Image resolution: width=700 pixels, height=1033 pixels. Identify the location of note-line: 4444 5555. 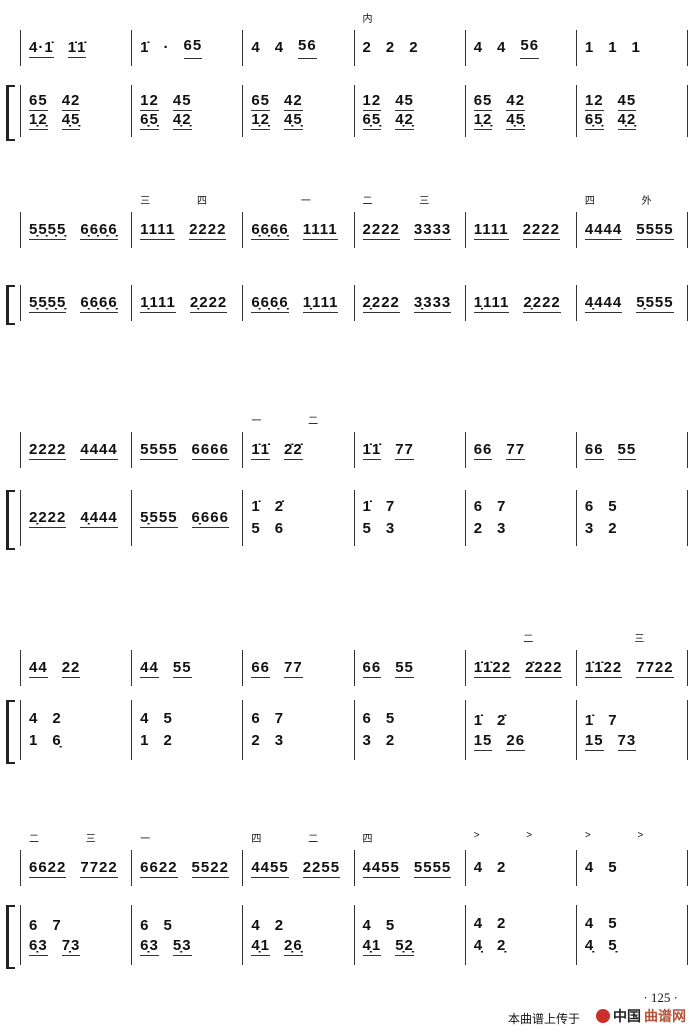
(635, 230).